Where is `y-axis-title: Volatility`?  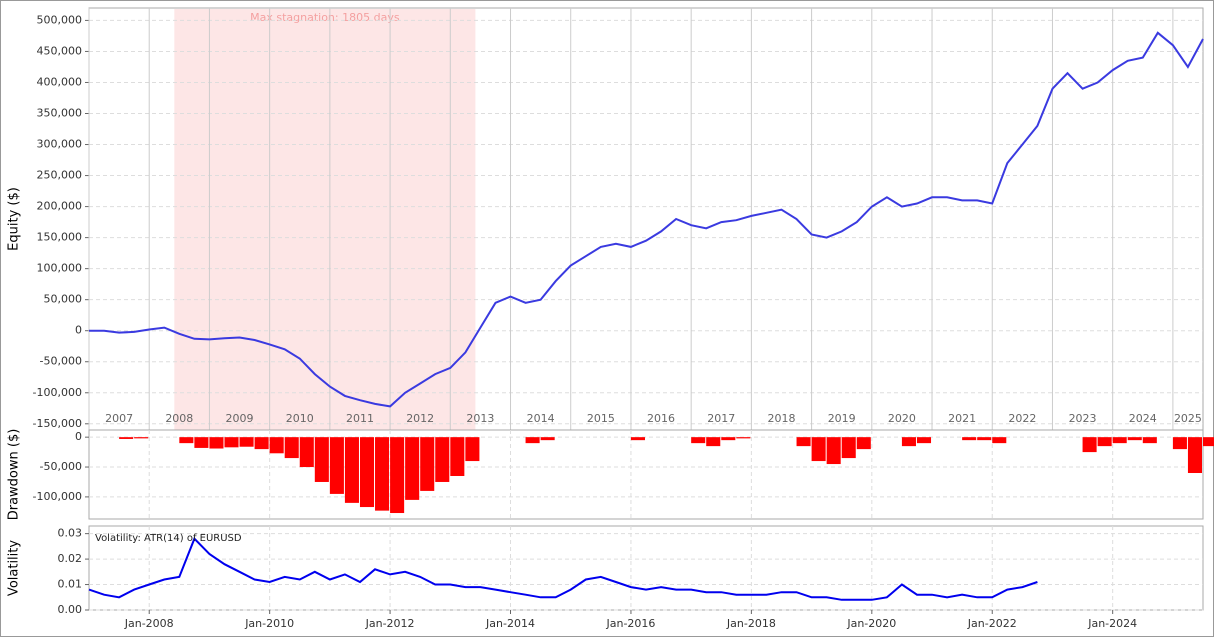 y-axis-title: Volatility is located at coordinates (14, 568).